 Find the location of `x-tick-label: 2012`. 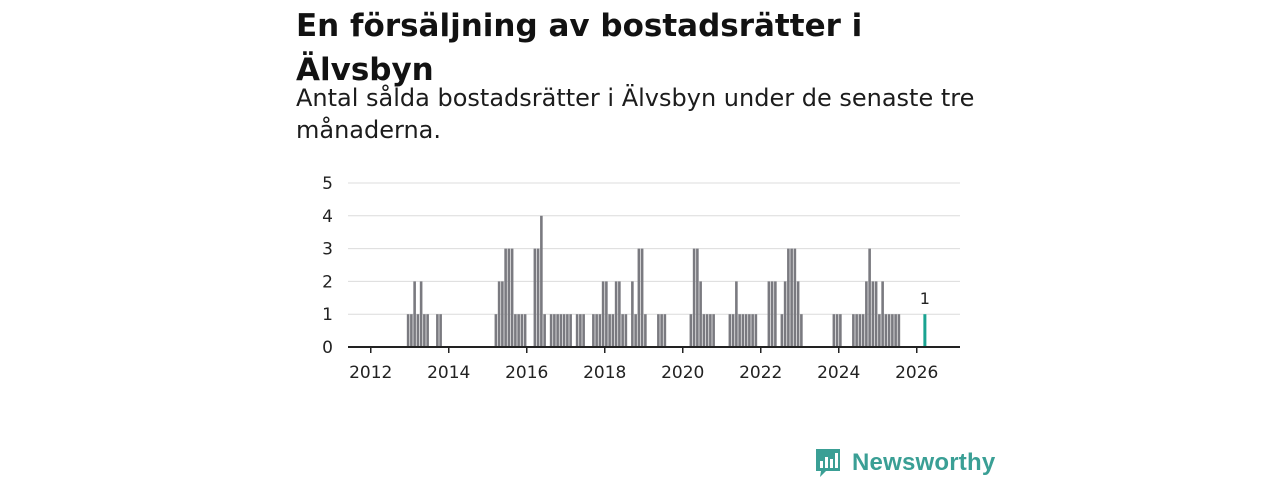

x-tick-label: 2012 is located at coordinates (370, 373).